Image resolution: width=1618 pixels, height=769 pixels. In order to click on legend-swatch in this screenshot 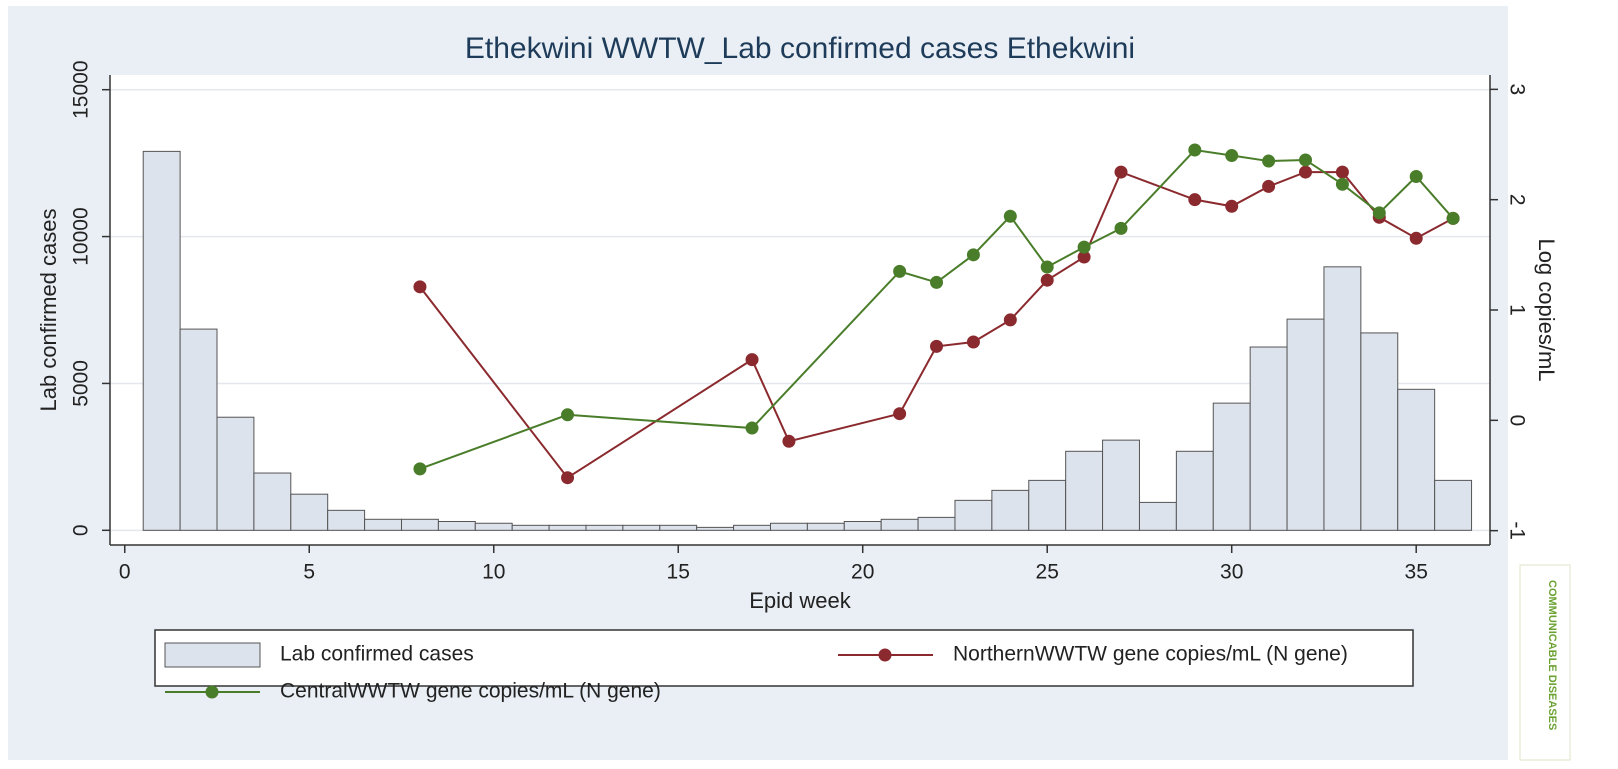, I will do `click(212, 655)`.